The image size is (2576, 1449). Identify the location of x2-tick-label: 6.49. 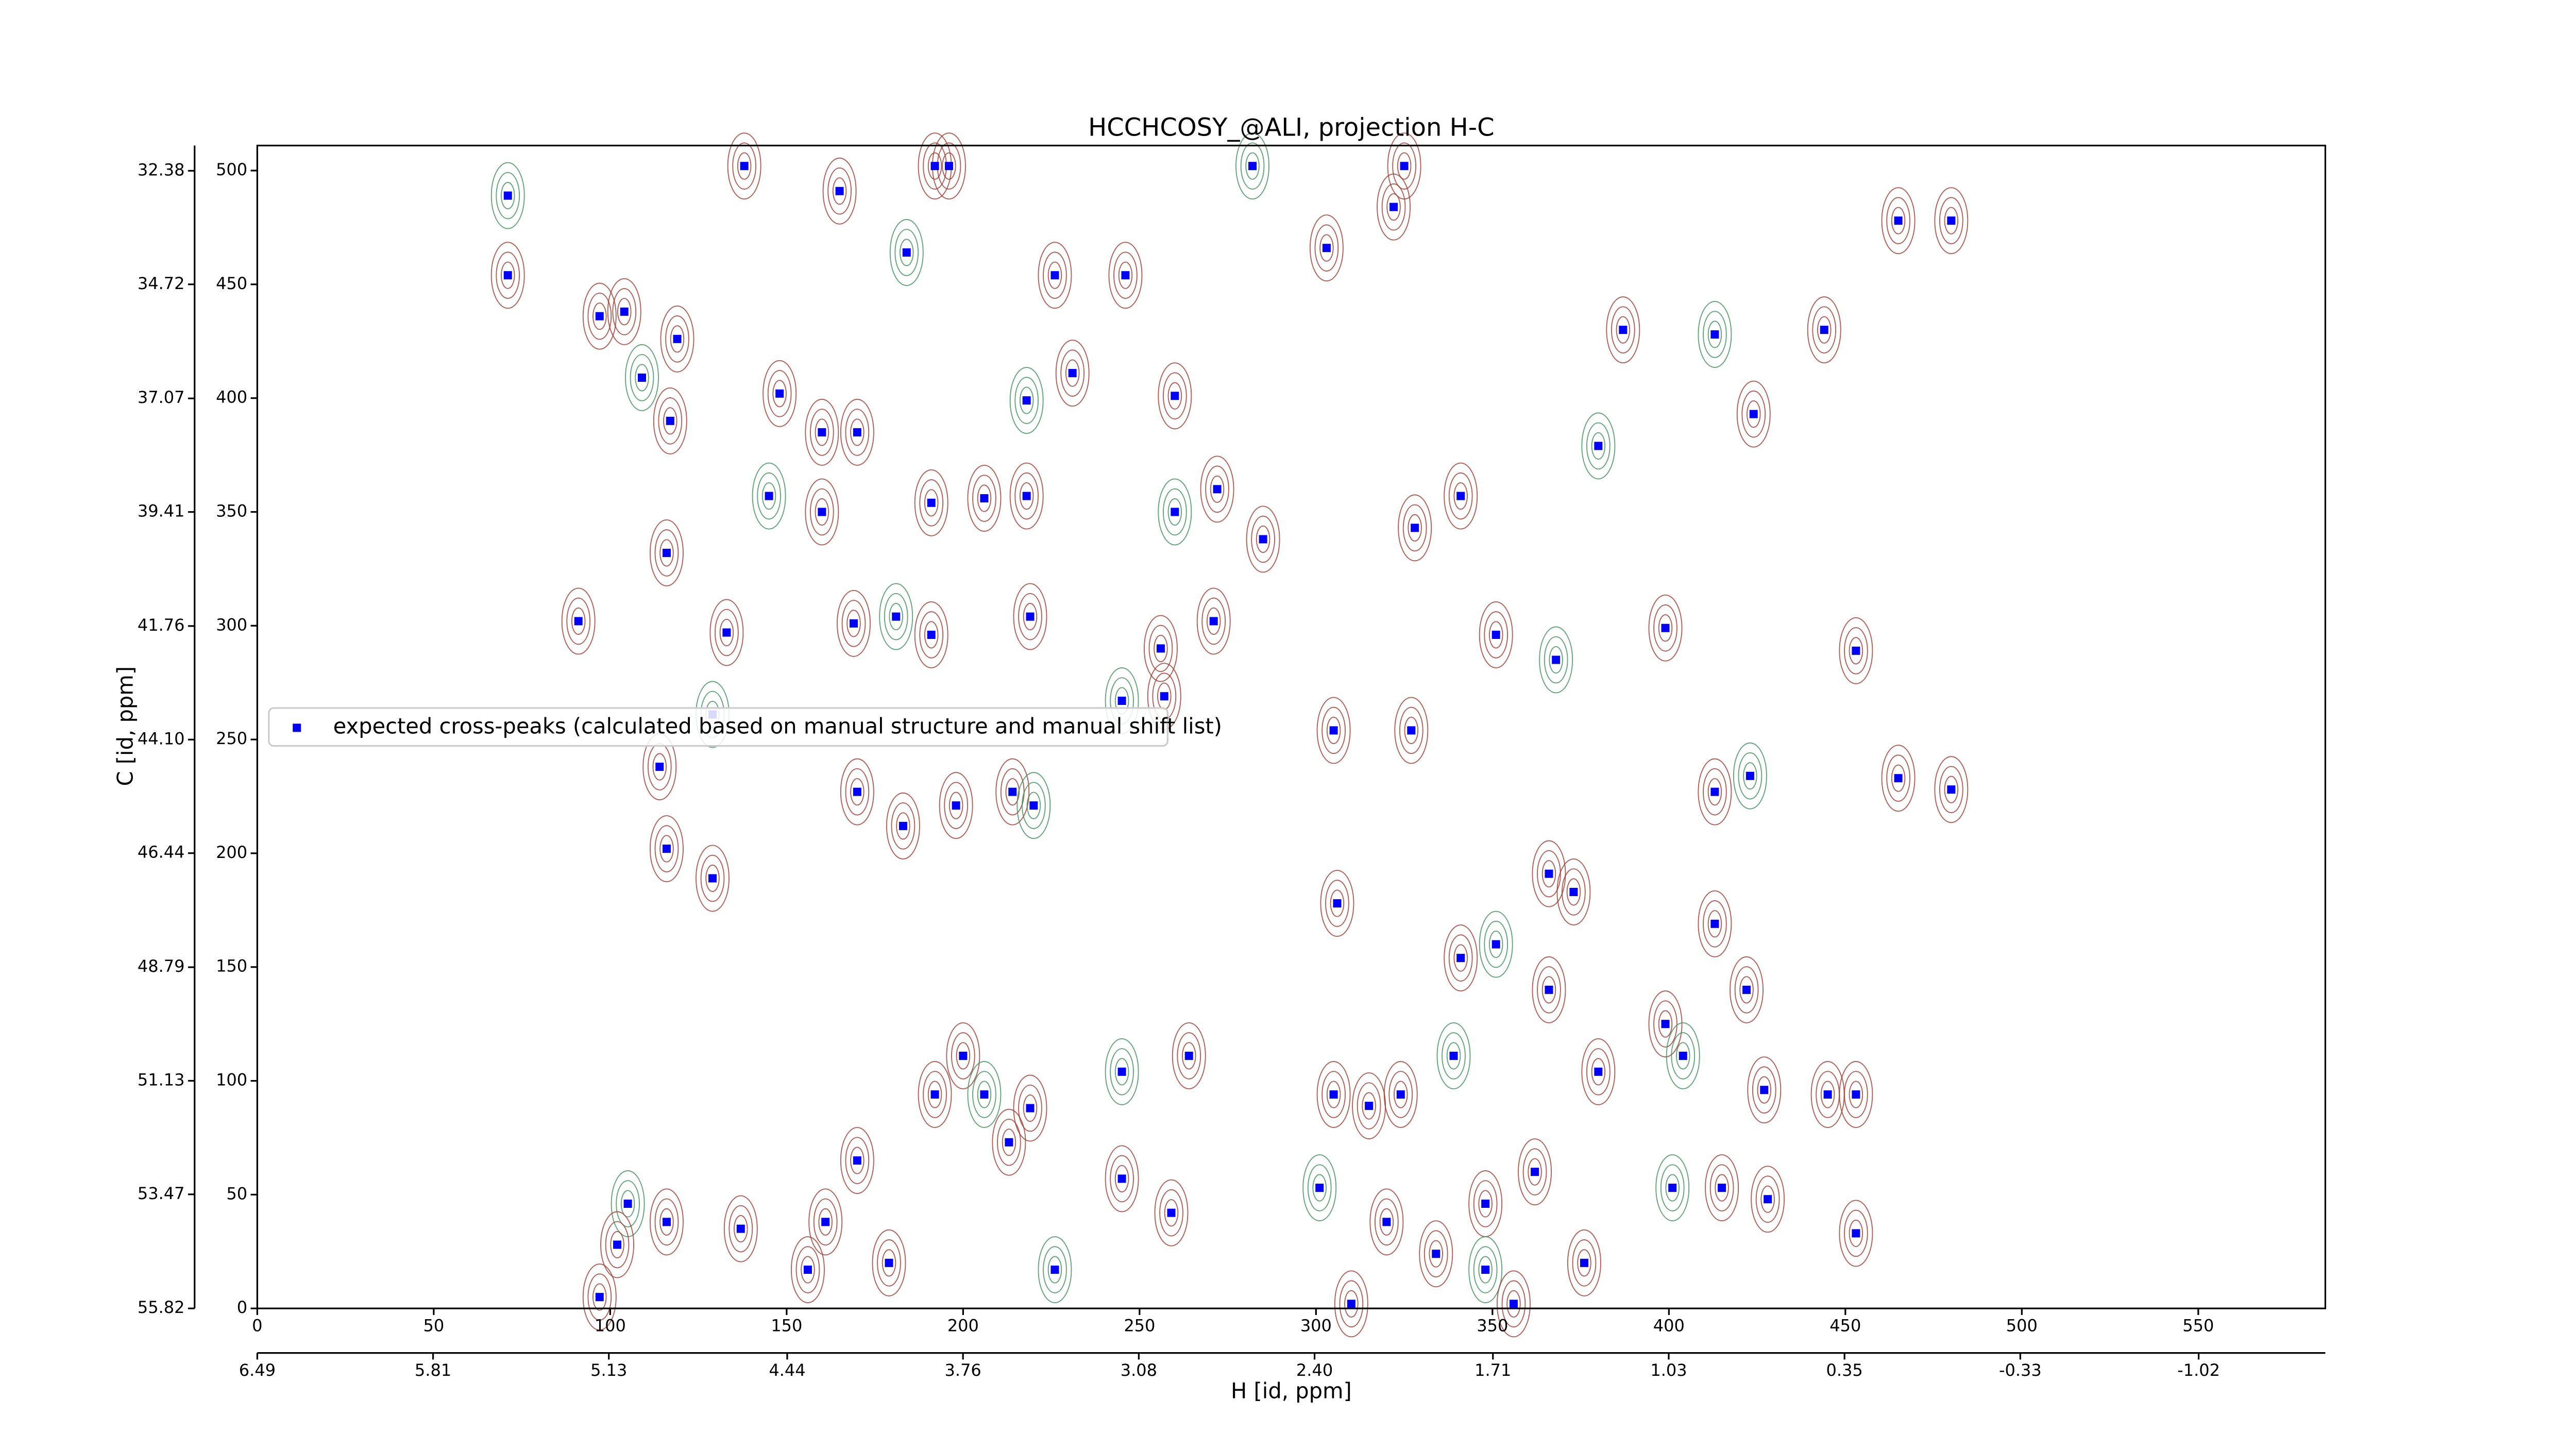
(257, 1370).